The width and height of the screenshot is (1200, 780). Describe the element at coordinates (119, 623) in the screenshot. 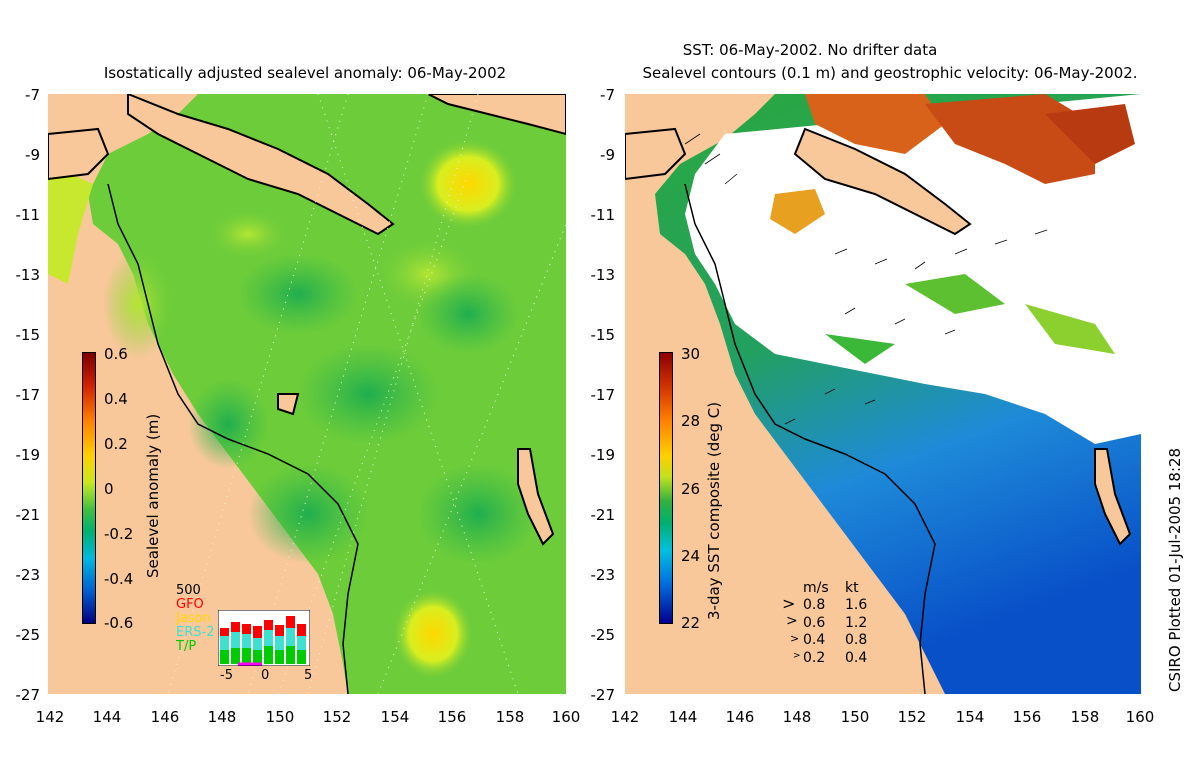

I see `sealevel-colorbar-tick: -0.6` at that location.